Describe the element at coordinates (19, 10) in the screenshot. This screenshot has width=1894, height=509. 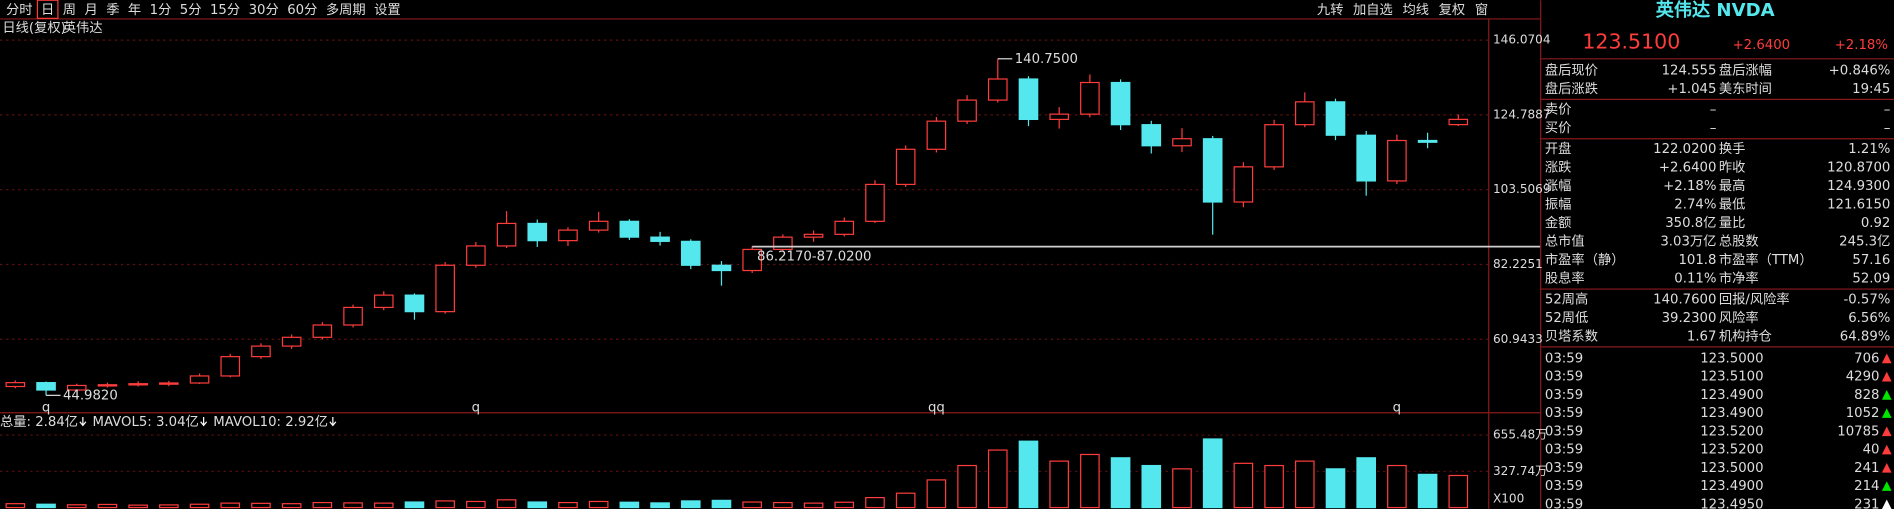
I see `toolbar-tab: 分时` at that location.